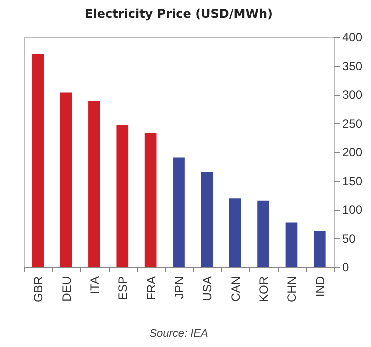  Describe the element at coordinates (349, 239) in the screenshot. I see `y-tick-label: 50` at that location.